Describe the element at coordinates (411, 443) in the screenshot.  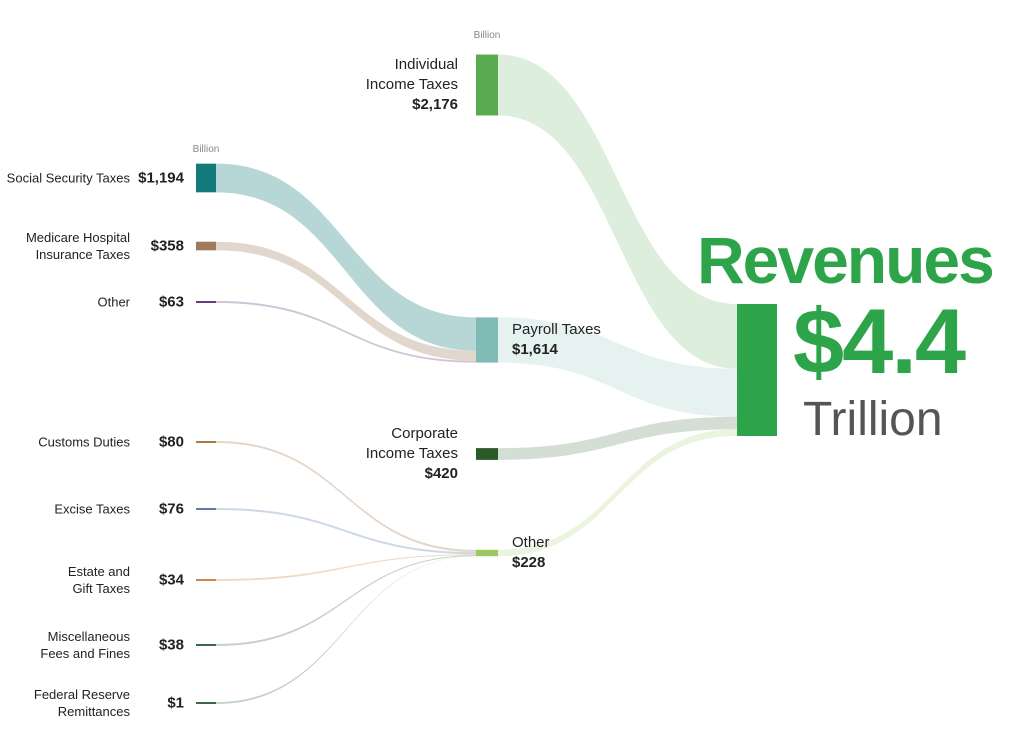
I see `group-name: Corporate Income Taxes` at that location.